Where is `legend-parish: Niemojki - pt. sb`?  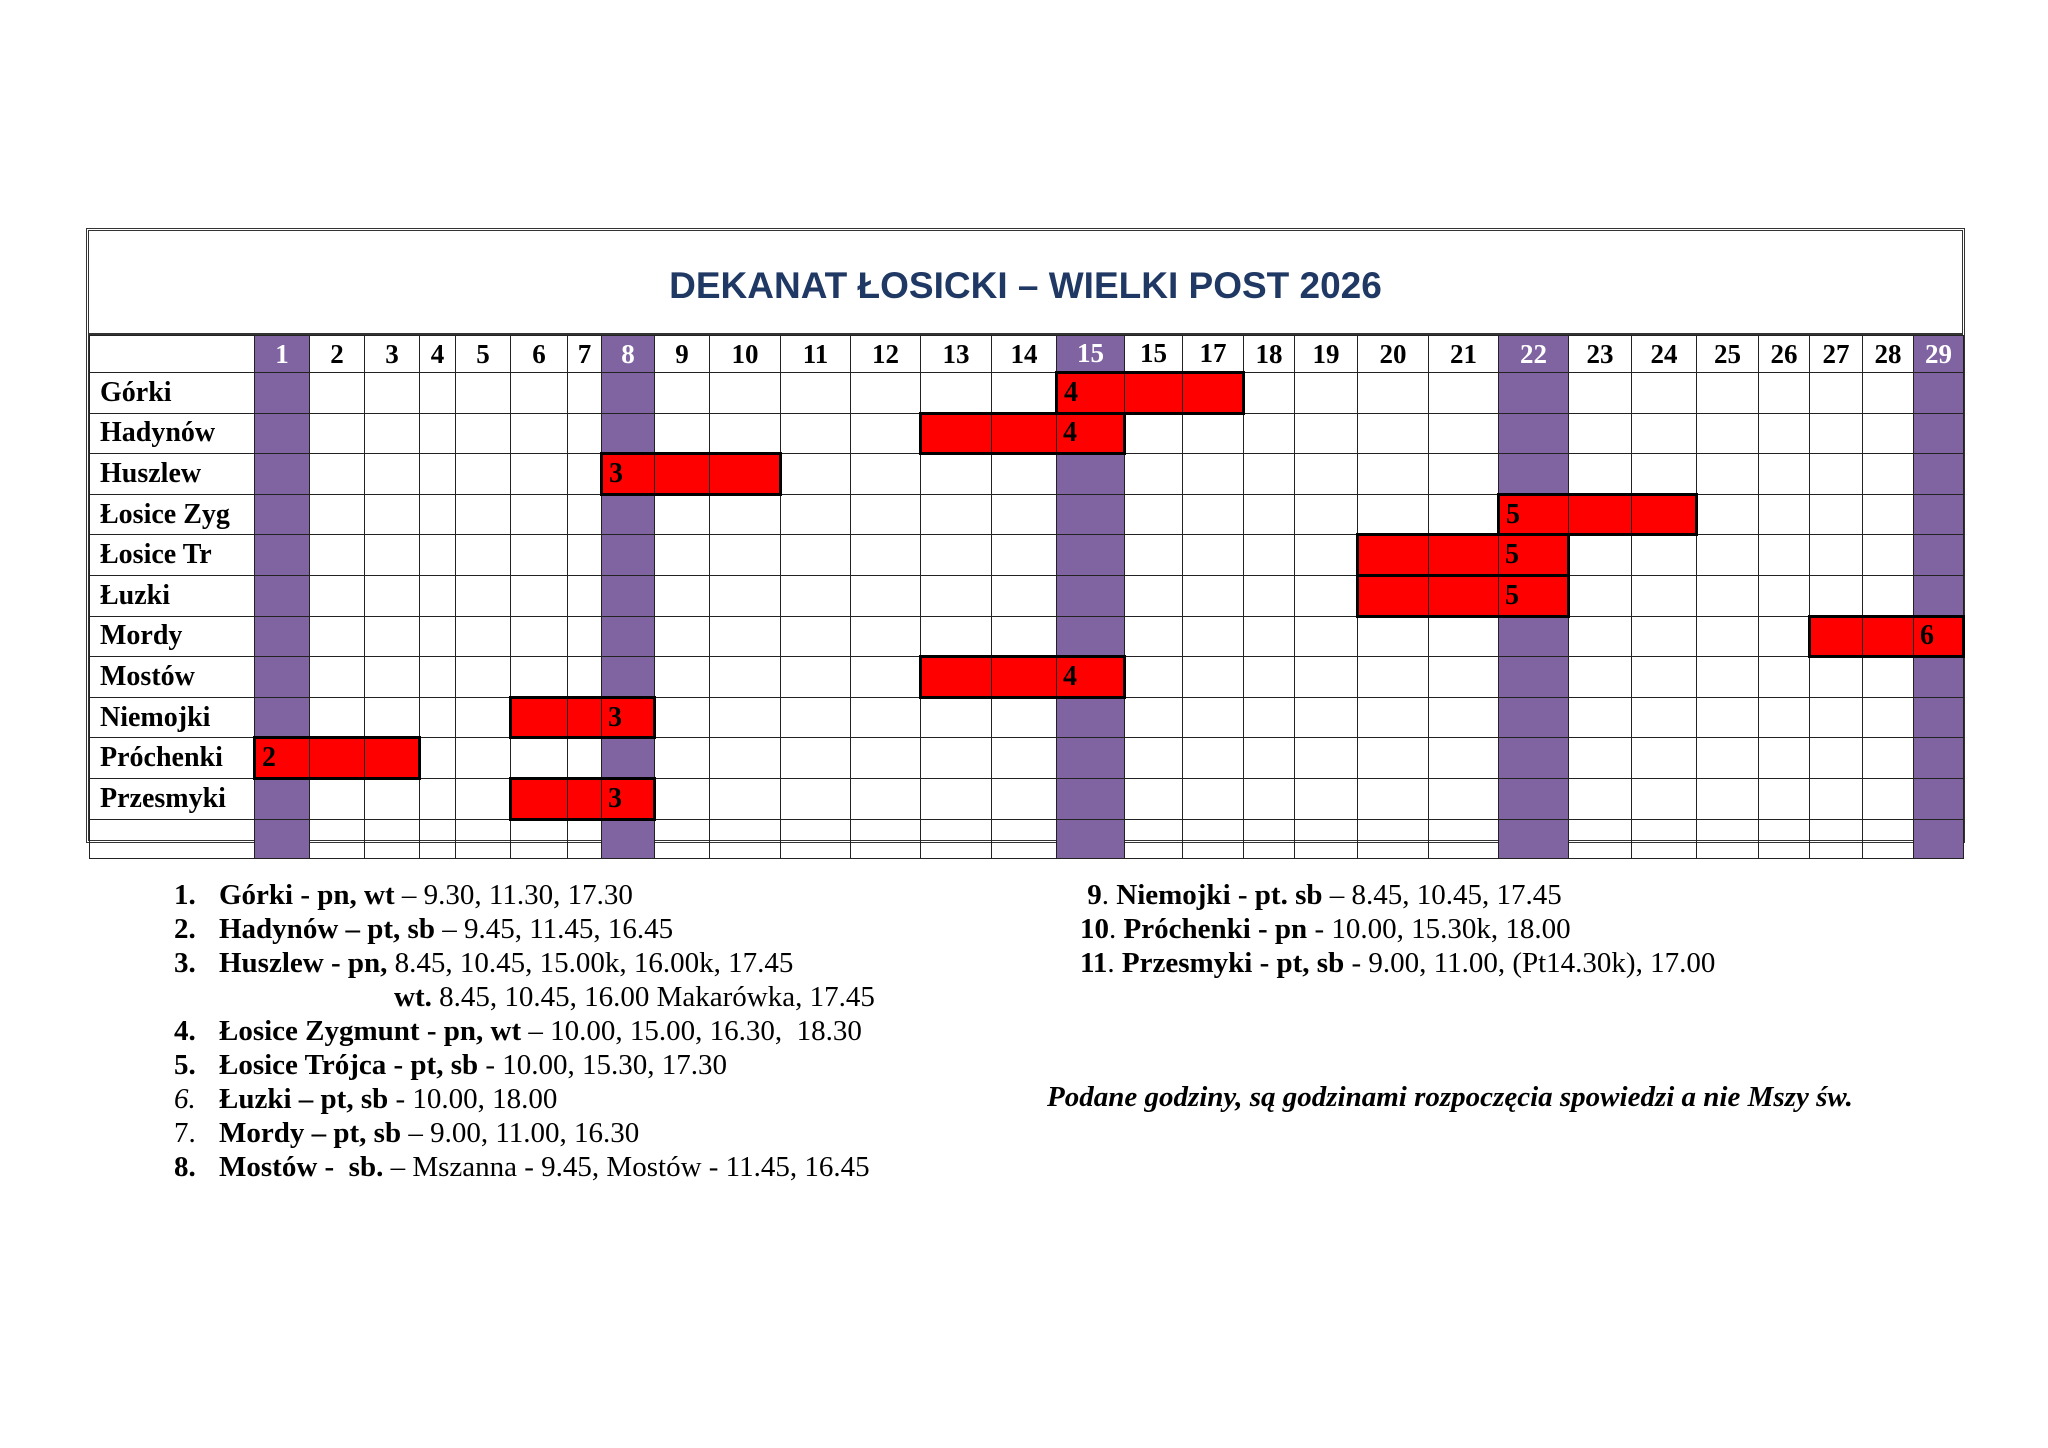 legend-parish: Niemojki - pt. sb is located at coordinates (1219, 895).